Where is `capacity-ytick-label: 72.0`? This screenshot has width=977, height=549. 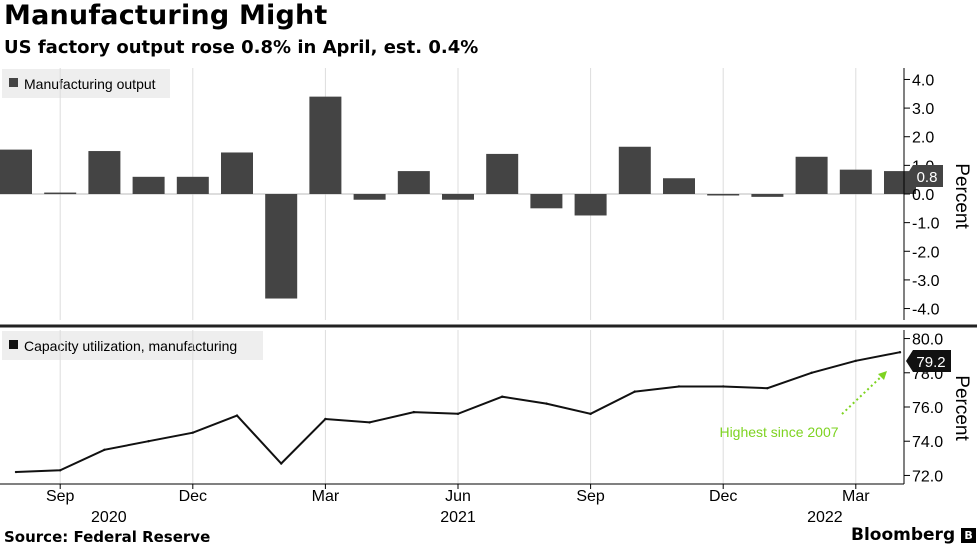
capacity-ytick-label: 72.0 is located at coordinates (927, 476).